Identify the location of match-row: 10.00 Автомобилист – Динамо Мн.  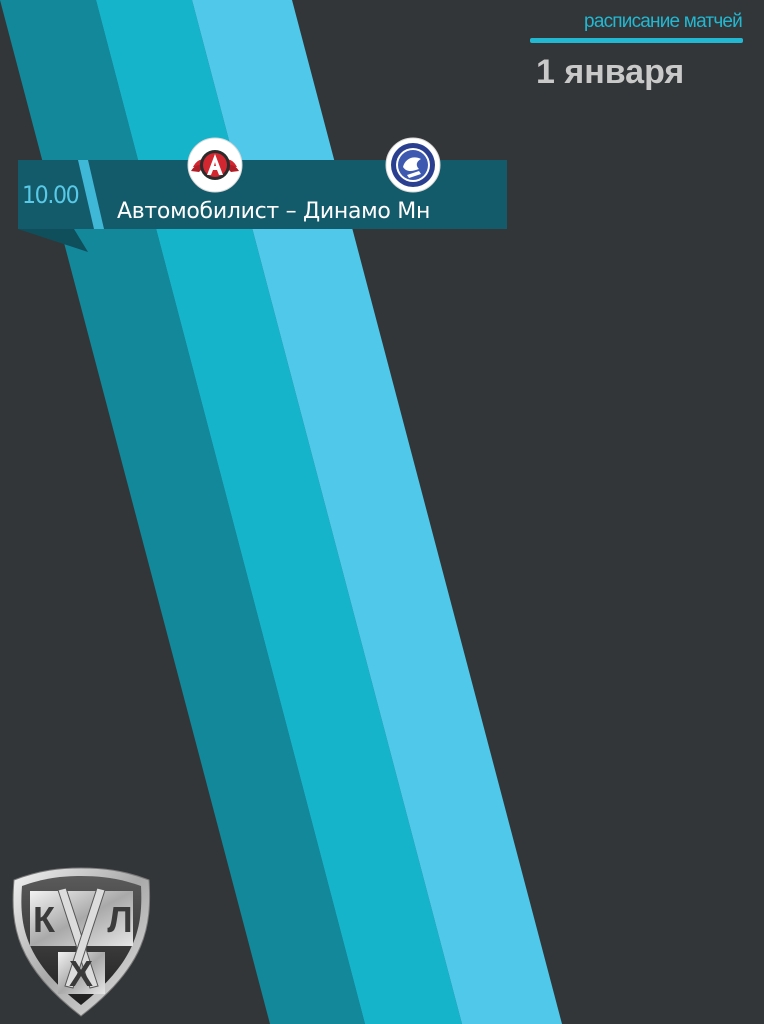
(262, 206).